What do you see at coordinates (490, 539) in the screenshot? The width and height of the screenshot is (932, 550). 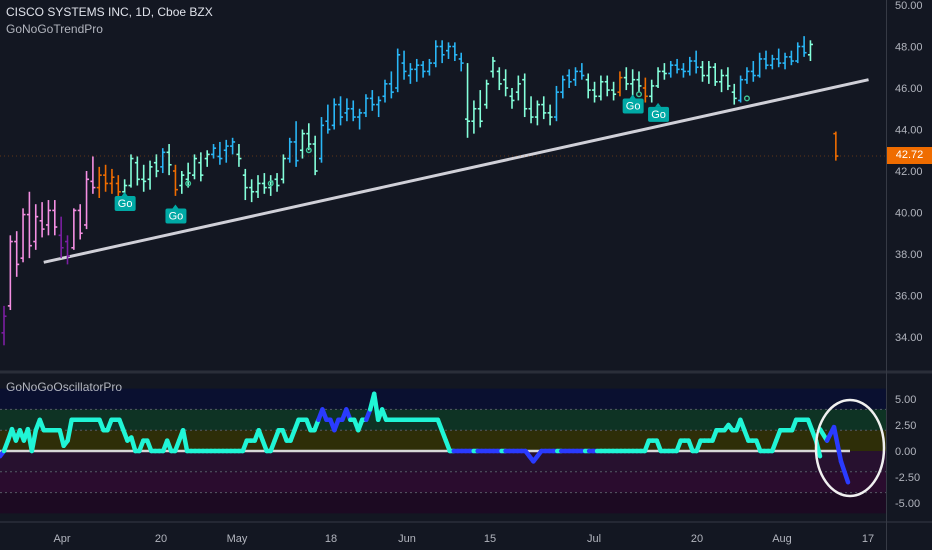 I see `time-tick-label: 15` at bounding box center [490, 539].